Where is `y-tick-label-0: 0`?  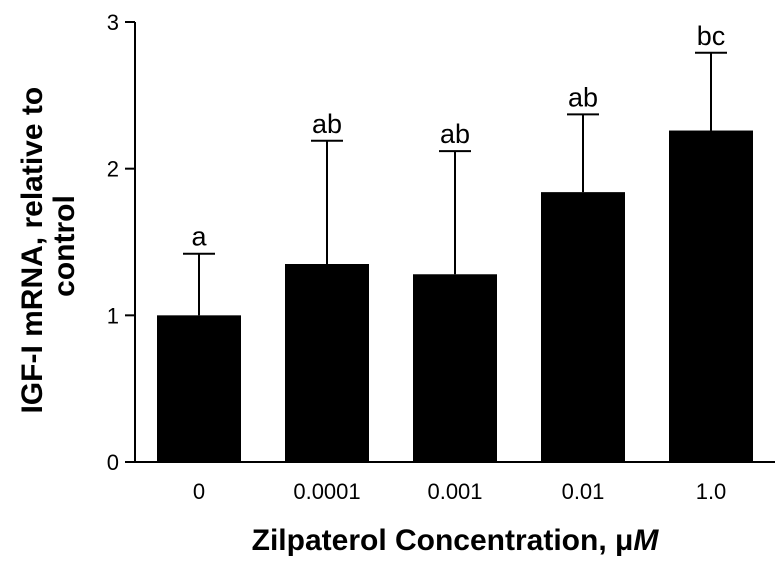
y-tick-label-0: 0 is located at coordinates (113, 462).